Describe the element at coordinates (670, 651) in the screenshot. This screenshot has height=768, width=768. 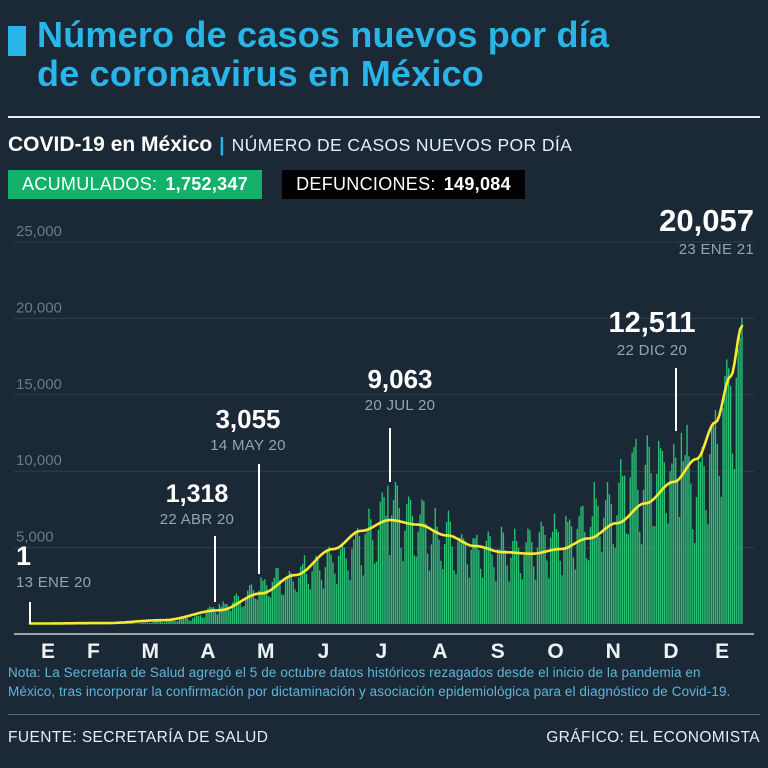
I see `month-label: D` at that location.